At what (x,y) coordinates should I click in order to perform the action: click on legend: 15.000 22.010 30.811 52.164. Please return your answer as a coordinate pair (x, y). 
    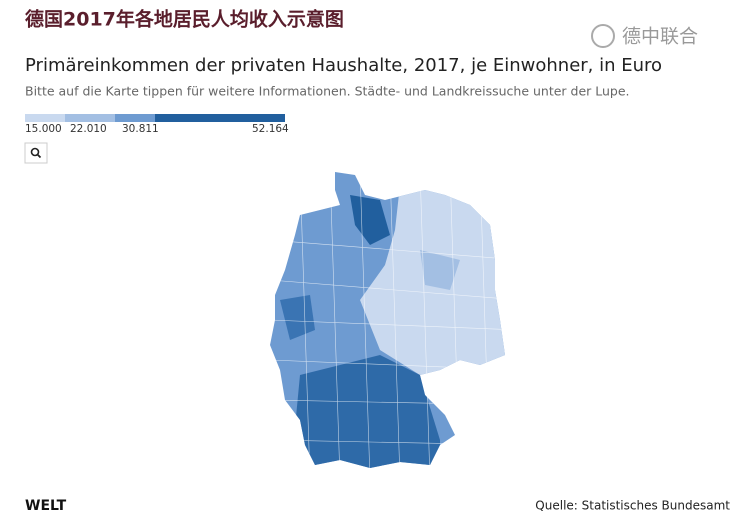
    Looking at the image, I should click on (157, 124).